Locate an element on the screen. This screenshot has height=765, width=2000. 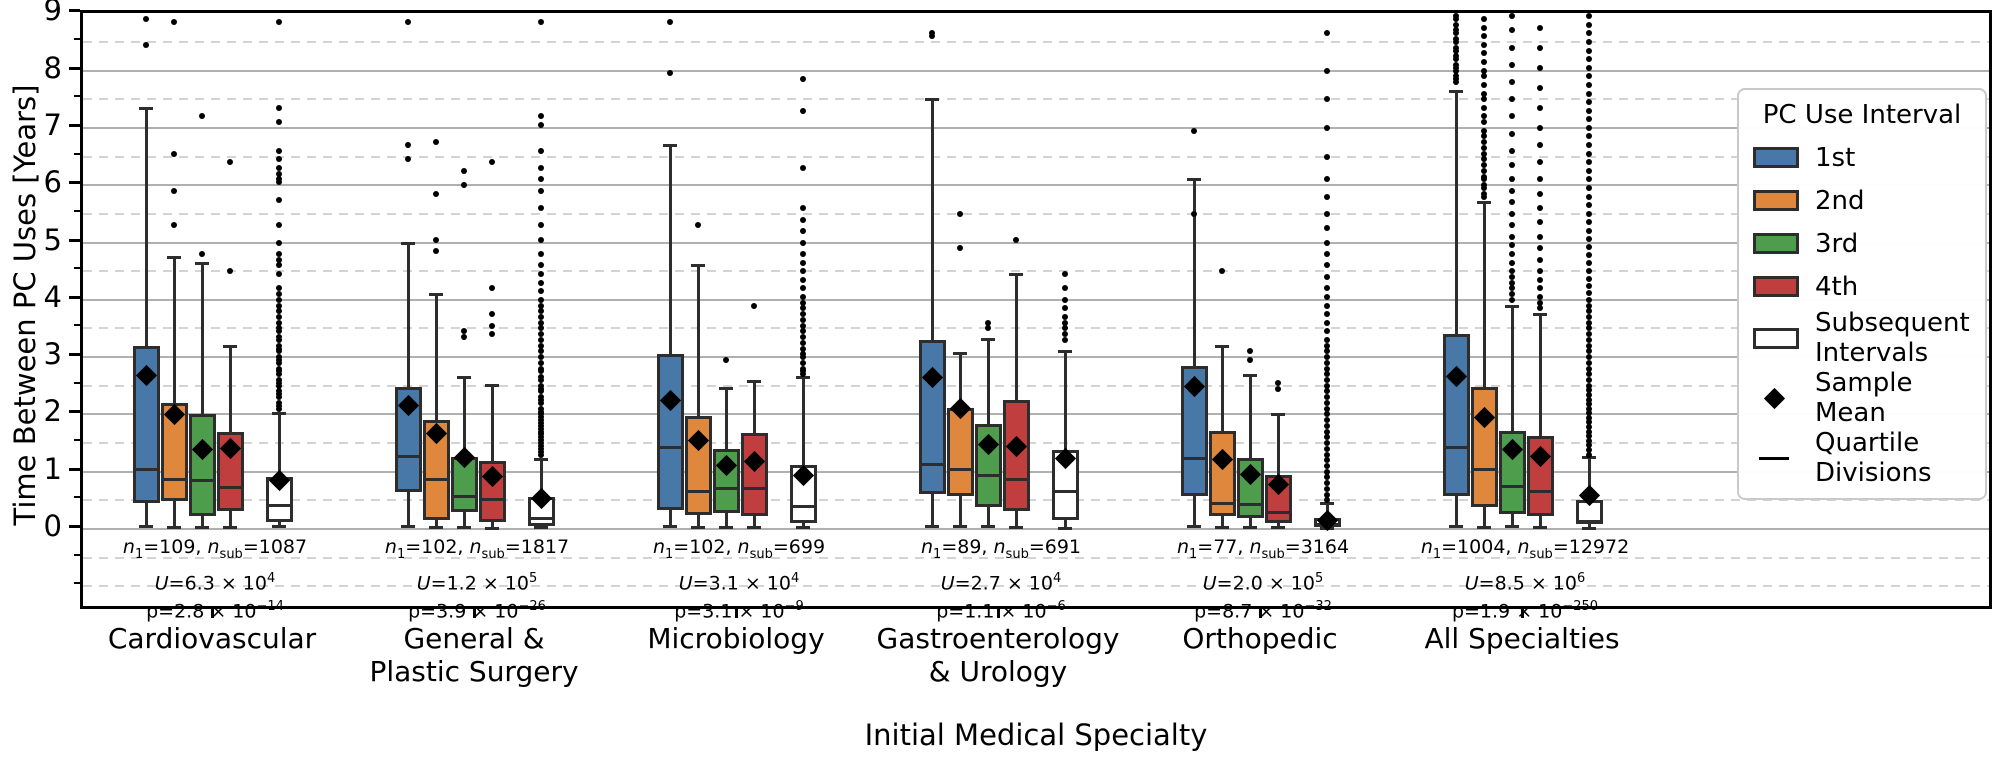
y-tick-label: 5 is located at coordinates (52, 239).